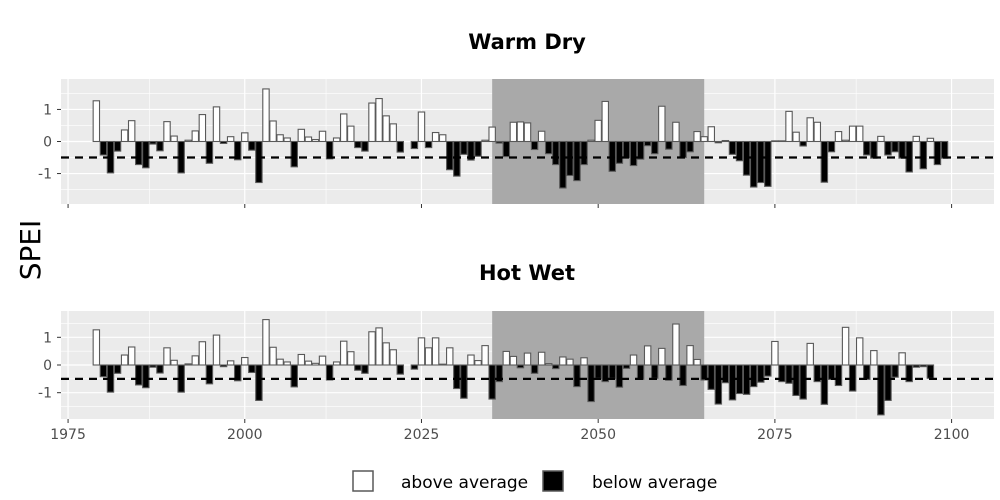  Describe the element at coordinates (68, 435) in the screenshot. I see `x-tick-label: 1975` at that location.